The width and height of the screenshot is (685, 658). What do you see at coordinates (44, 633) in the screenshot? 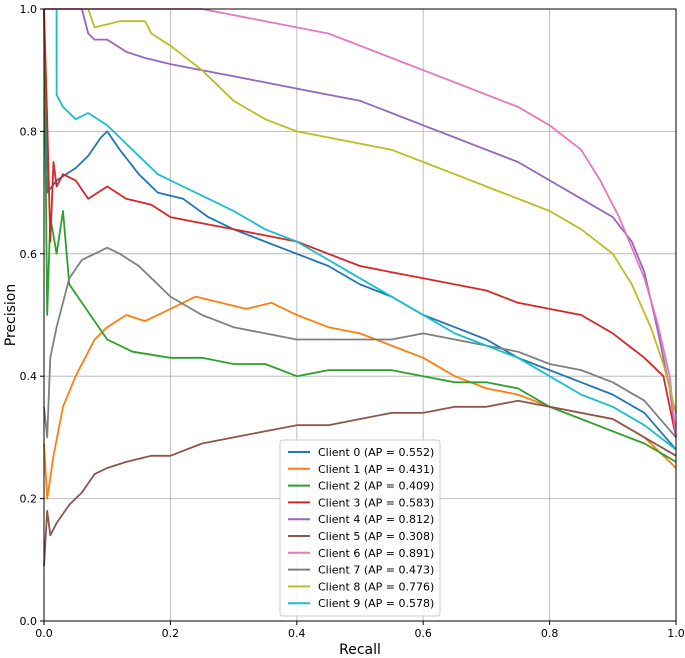
I see `x-tick-label: 0.0` at bounding box center [44, 633].